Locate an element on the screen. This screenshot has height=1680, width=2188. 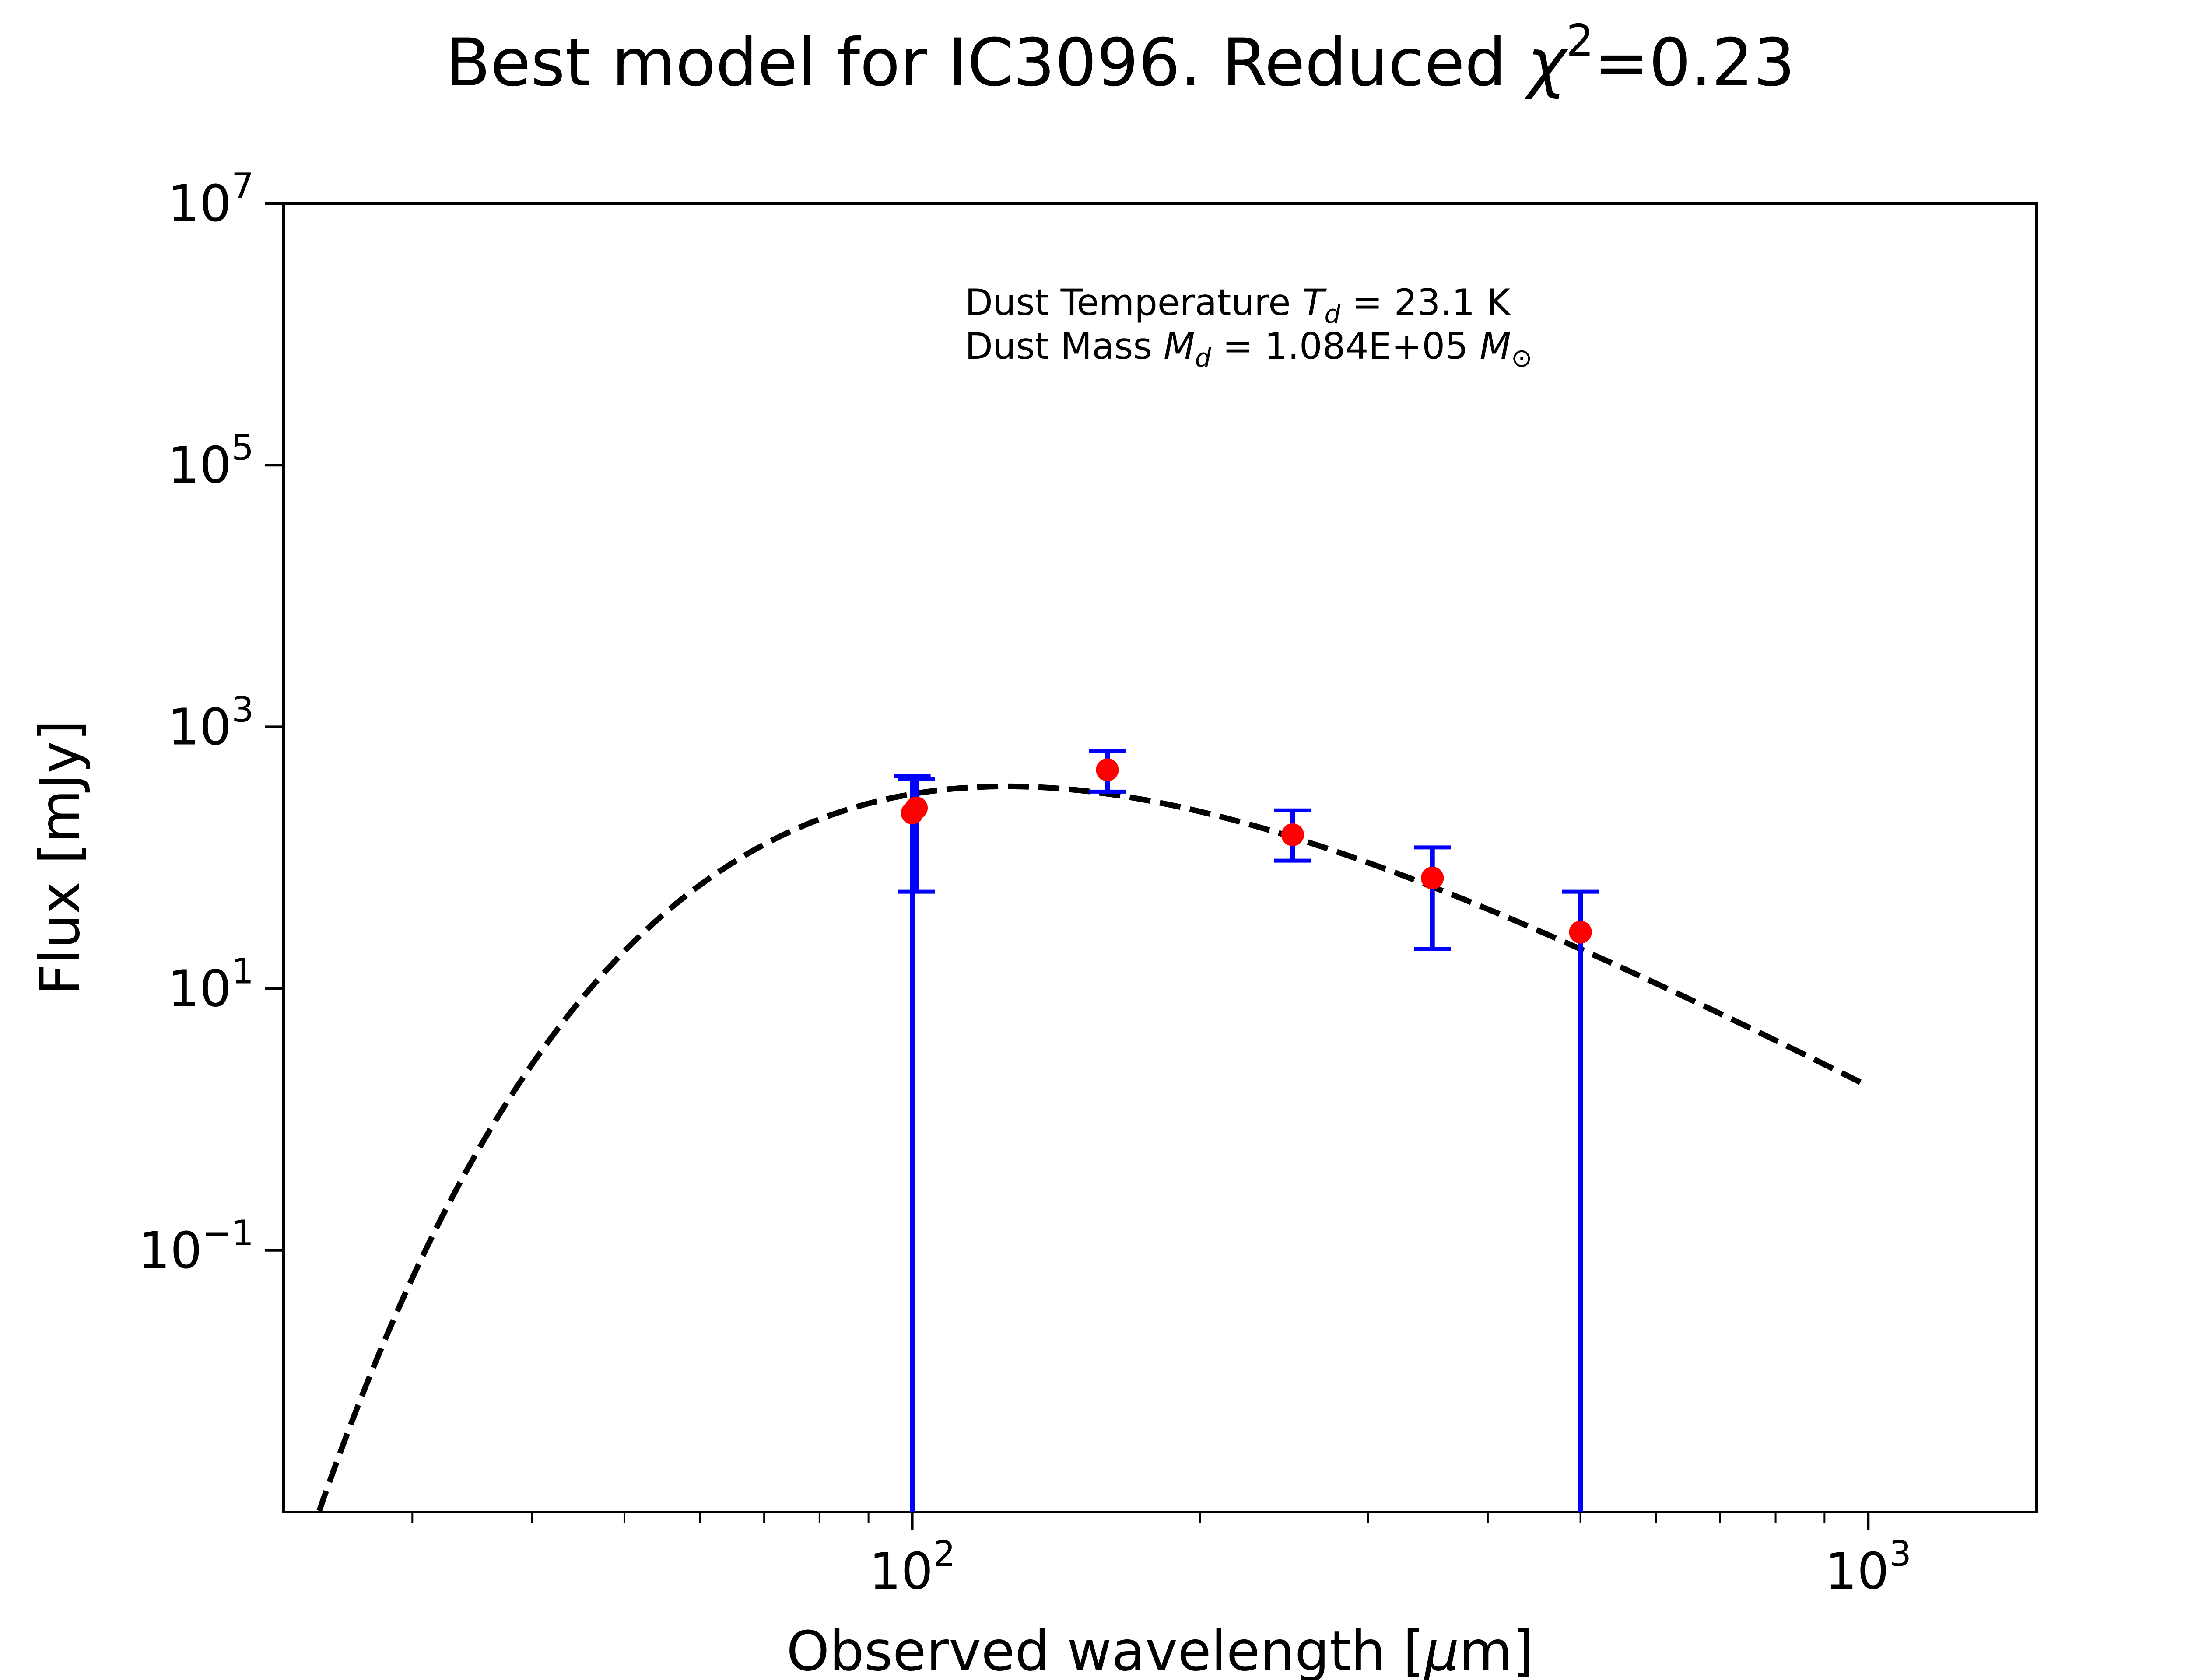
y-axis-ticks: 10⁻¹ 10¹ 10³ 10⁵ 10⁷ is located at coordinates (211, 723).